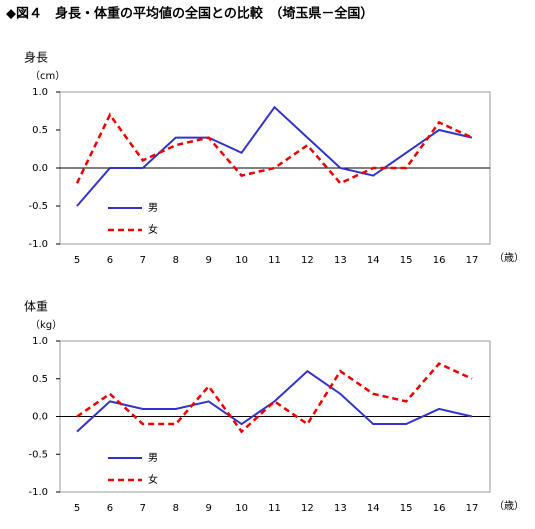 This screenshot has width=535, height=529. What do you see at coordinates (46, 325) in the screenshot?
I see `y-unit: （kg）` at bounding box center [46, 325].